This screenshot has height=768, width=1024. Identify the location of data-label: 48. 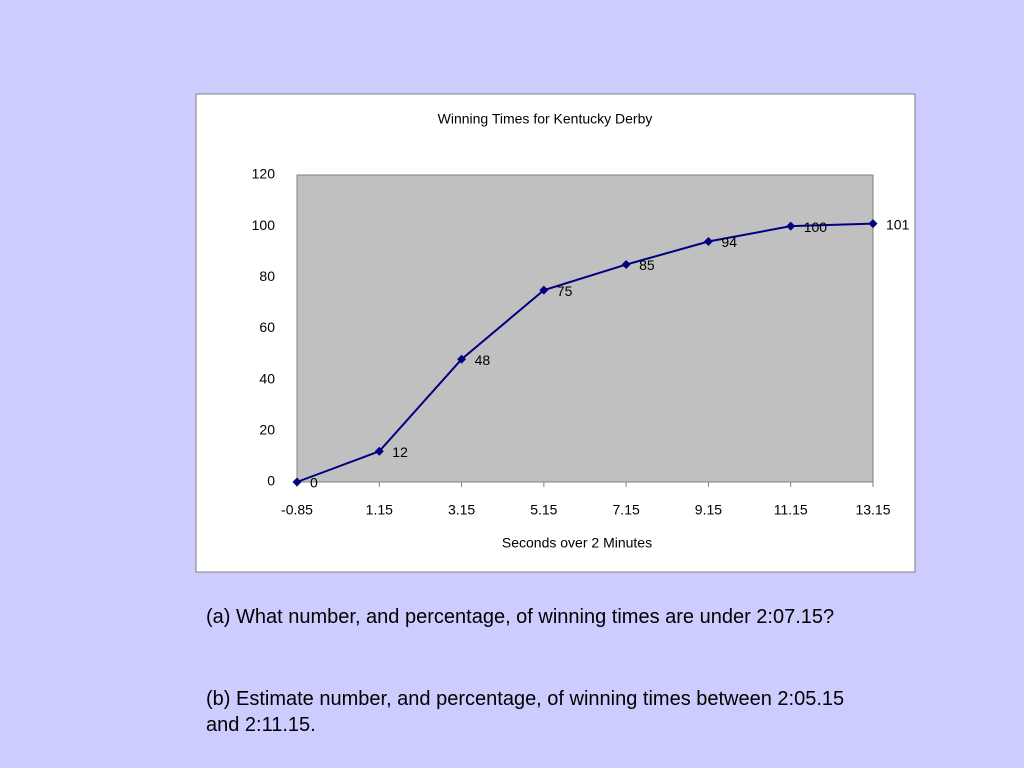
(483, 360).